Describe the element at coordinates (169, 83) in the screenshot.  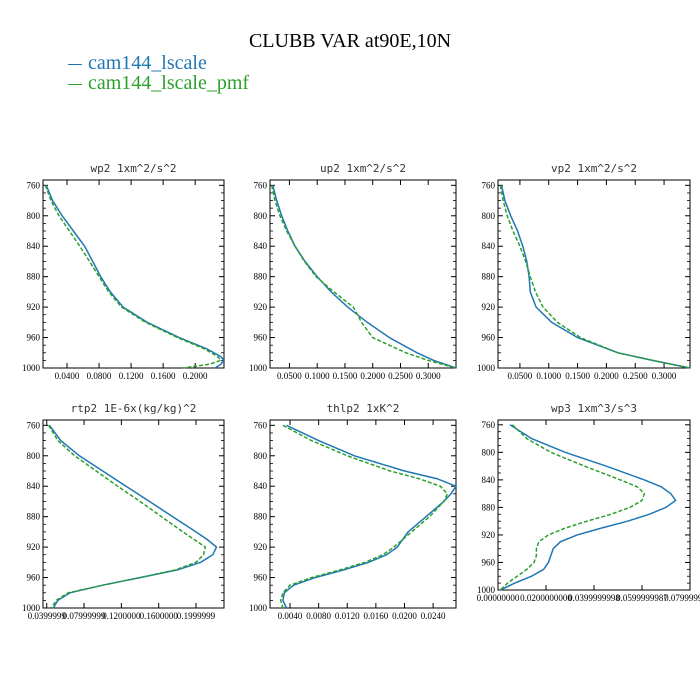
I see `legend-label-2: cam144_lscale_pmf` at that location.